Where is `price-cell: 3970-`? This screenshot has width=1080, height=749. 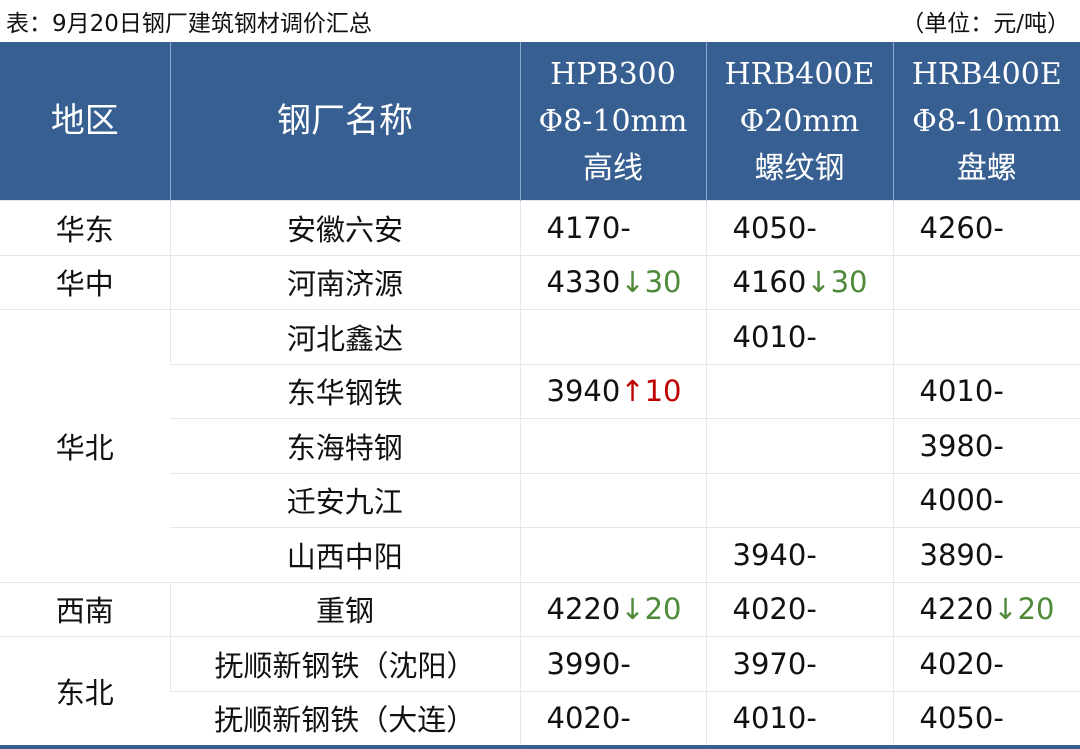
price-cell: 3970- is located at coordinates (799, 664).